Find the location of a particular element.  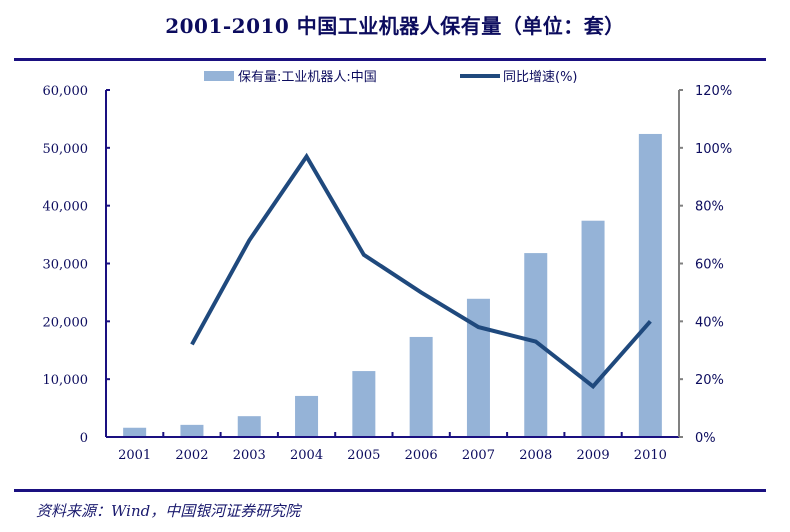

x-tick-label: 2005 is located at coordinates (363, 455).